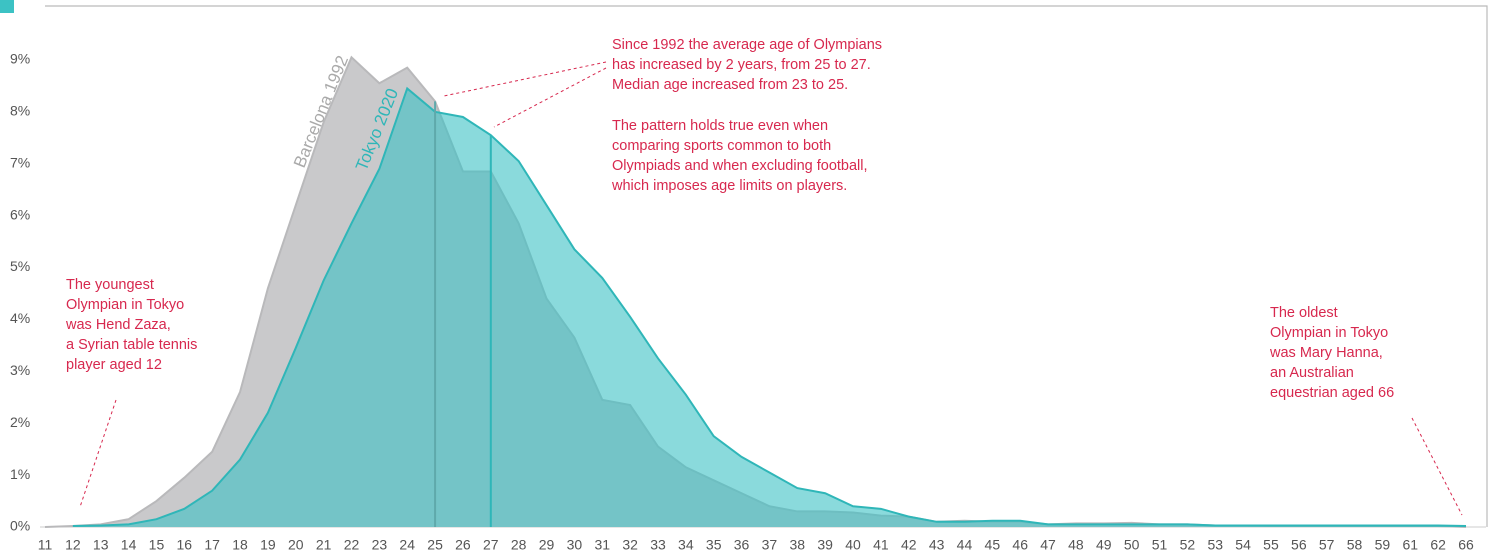 This screenshot has width=1494, height=560. Describe the element at coordinates (1271, 545) in the screenshot. I see `x-tick-label: 55` at that location.